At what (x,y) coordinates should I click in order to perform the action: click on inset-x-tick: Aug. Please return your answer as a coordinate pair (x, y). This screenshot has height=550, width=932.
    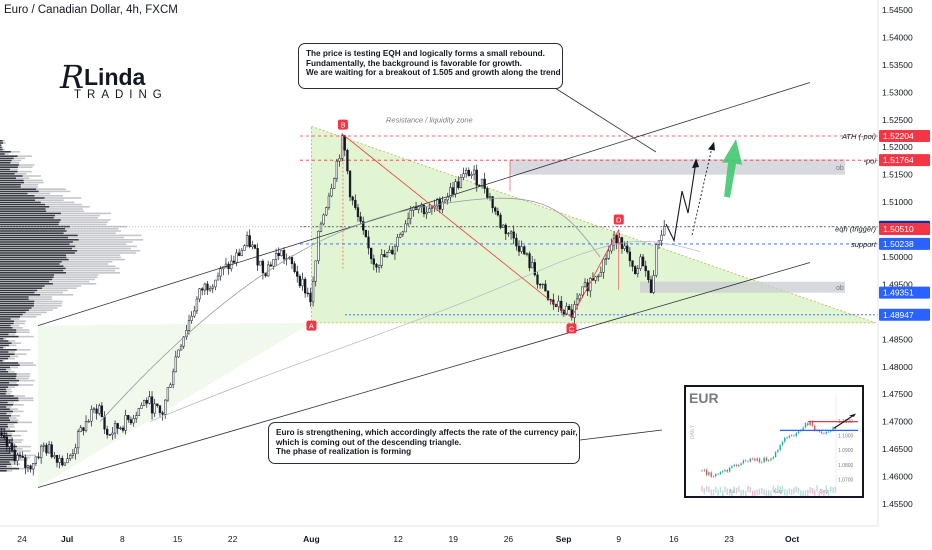
    Looking at the image, I should click on (778, 492).